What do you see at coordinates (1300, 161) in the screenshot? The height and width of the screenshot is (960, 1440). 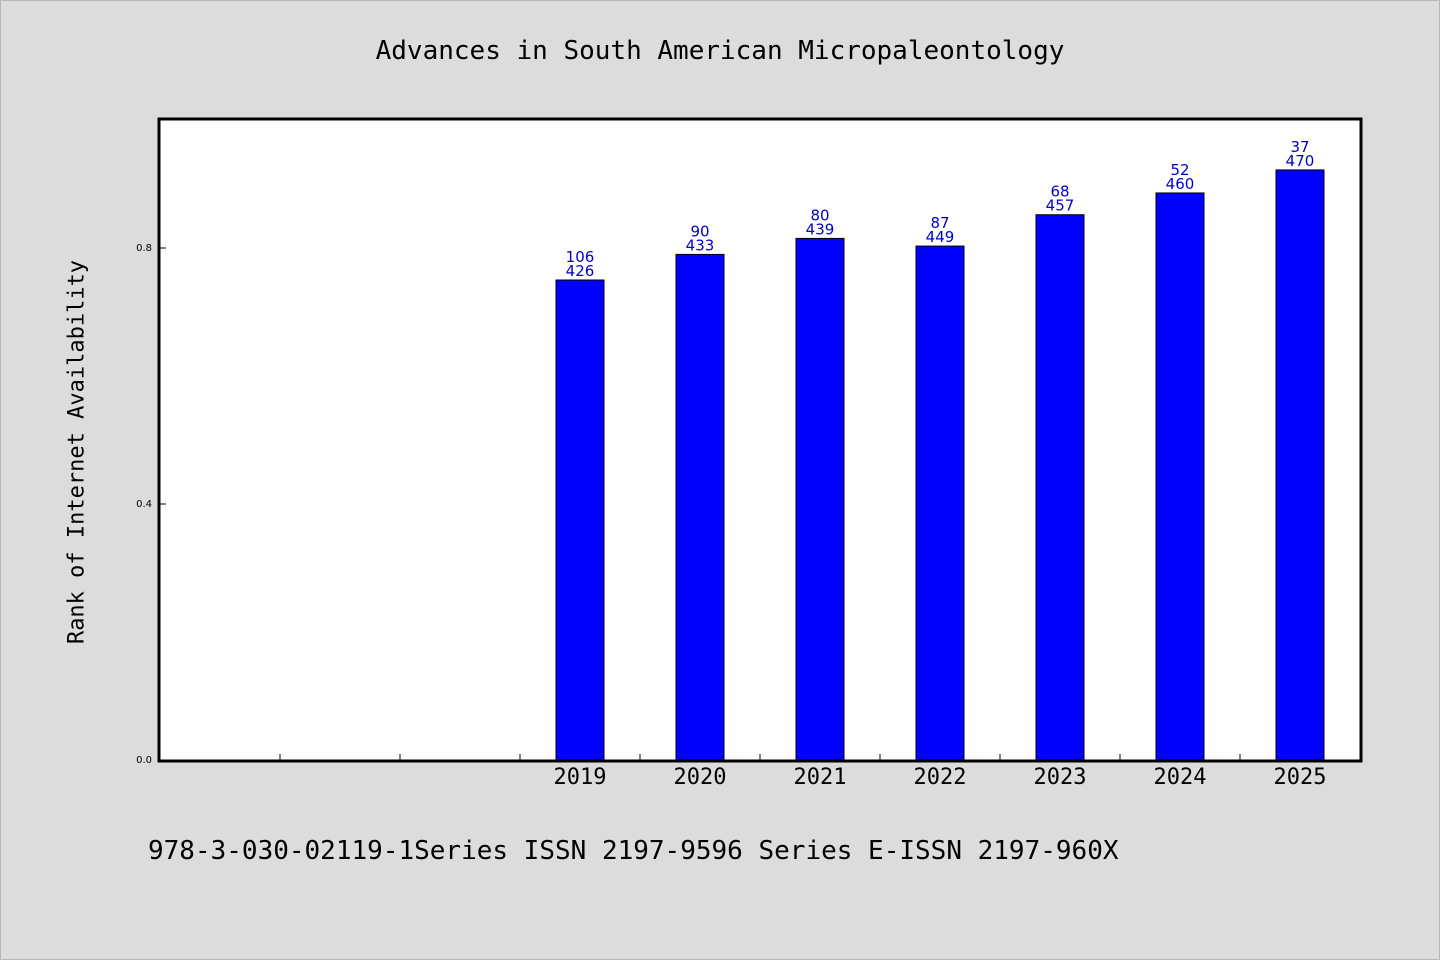 I see `bar-label-bottom: 470` at bounding box center [1300, 161].